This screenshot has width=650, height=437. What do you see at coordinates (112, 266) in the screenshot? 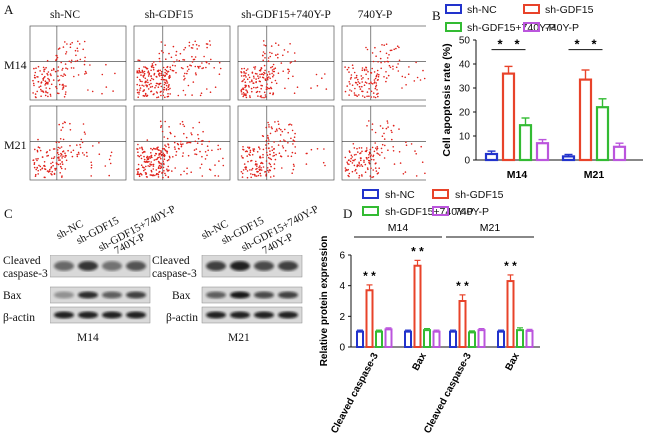
I see `blot-band` at bounding box center [112, 266].